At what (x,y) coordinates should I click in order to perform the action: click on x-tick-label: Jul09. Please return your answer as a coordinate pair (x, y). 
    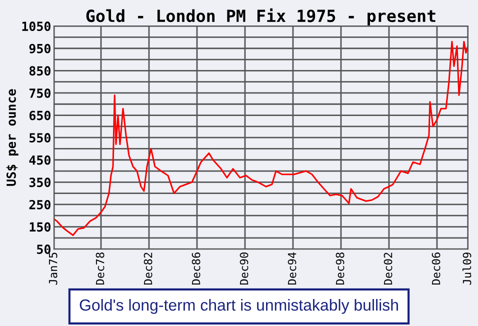
    Looking at the image, I should click on (467, 268).